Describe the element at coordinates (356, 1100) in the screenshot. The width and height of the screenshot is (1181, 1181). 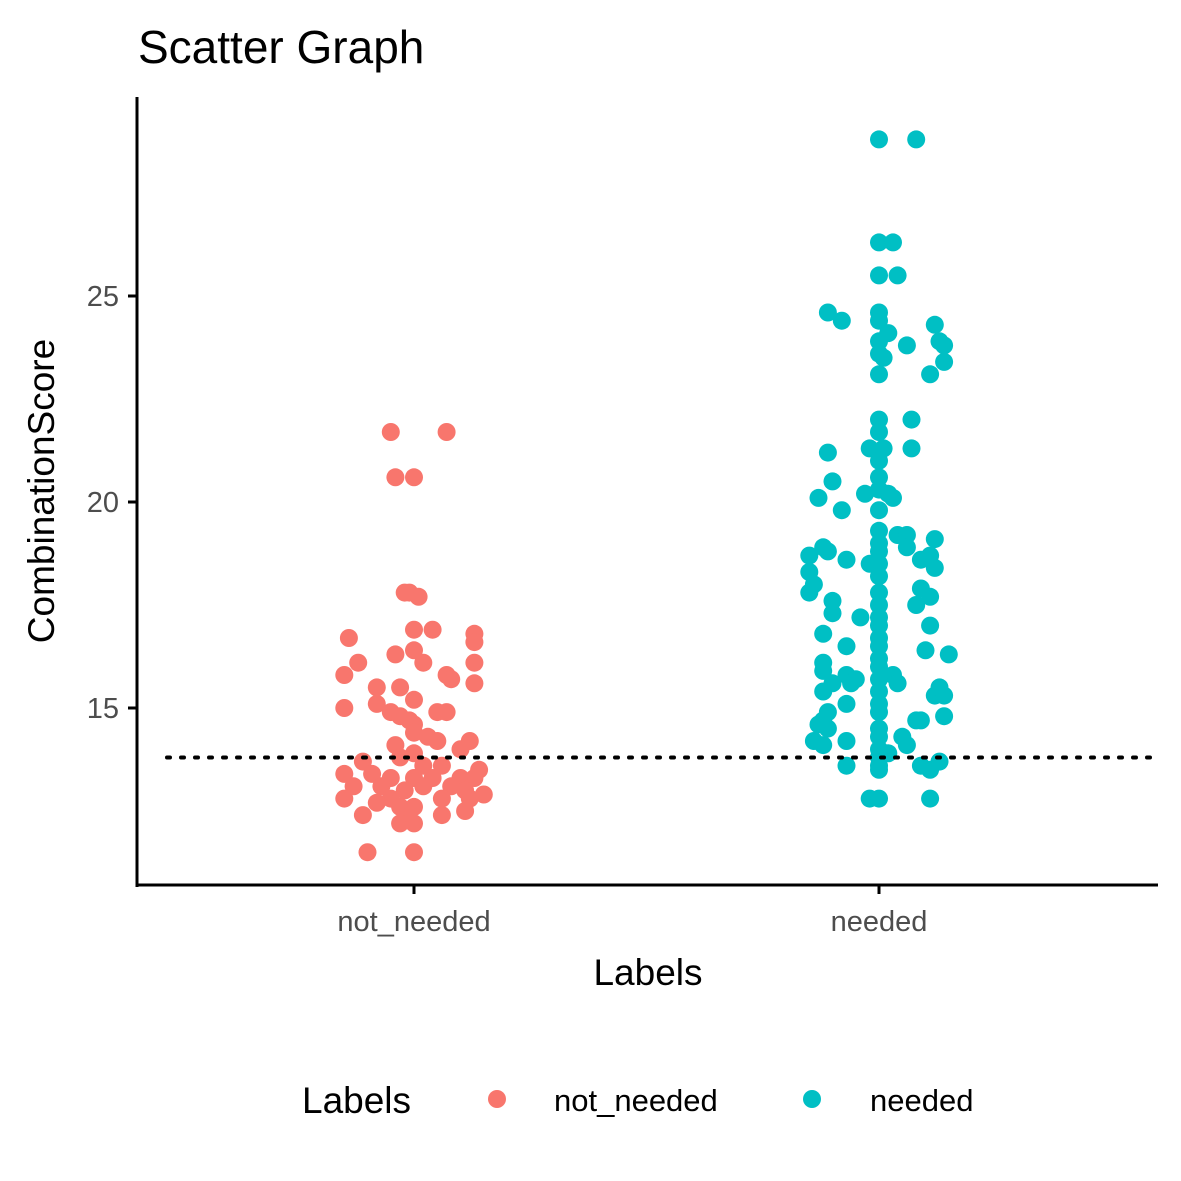
I see `legend-title: Labels` at that location.